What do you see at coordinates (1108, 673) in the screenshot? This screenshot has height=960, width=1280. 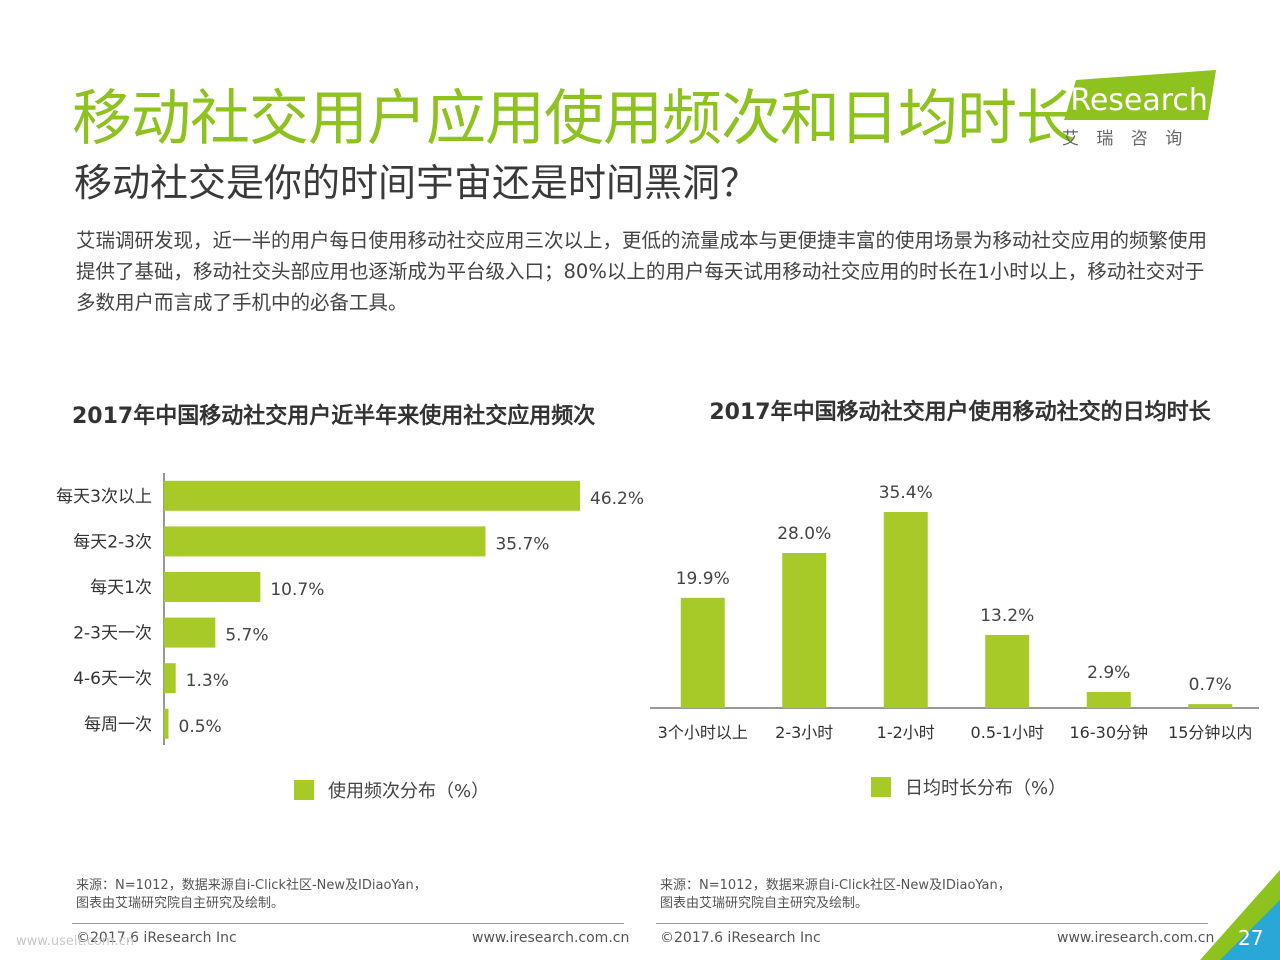 I see `chart2-value-label: 2.9%` at bounding box center [1108, 673].